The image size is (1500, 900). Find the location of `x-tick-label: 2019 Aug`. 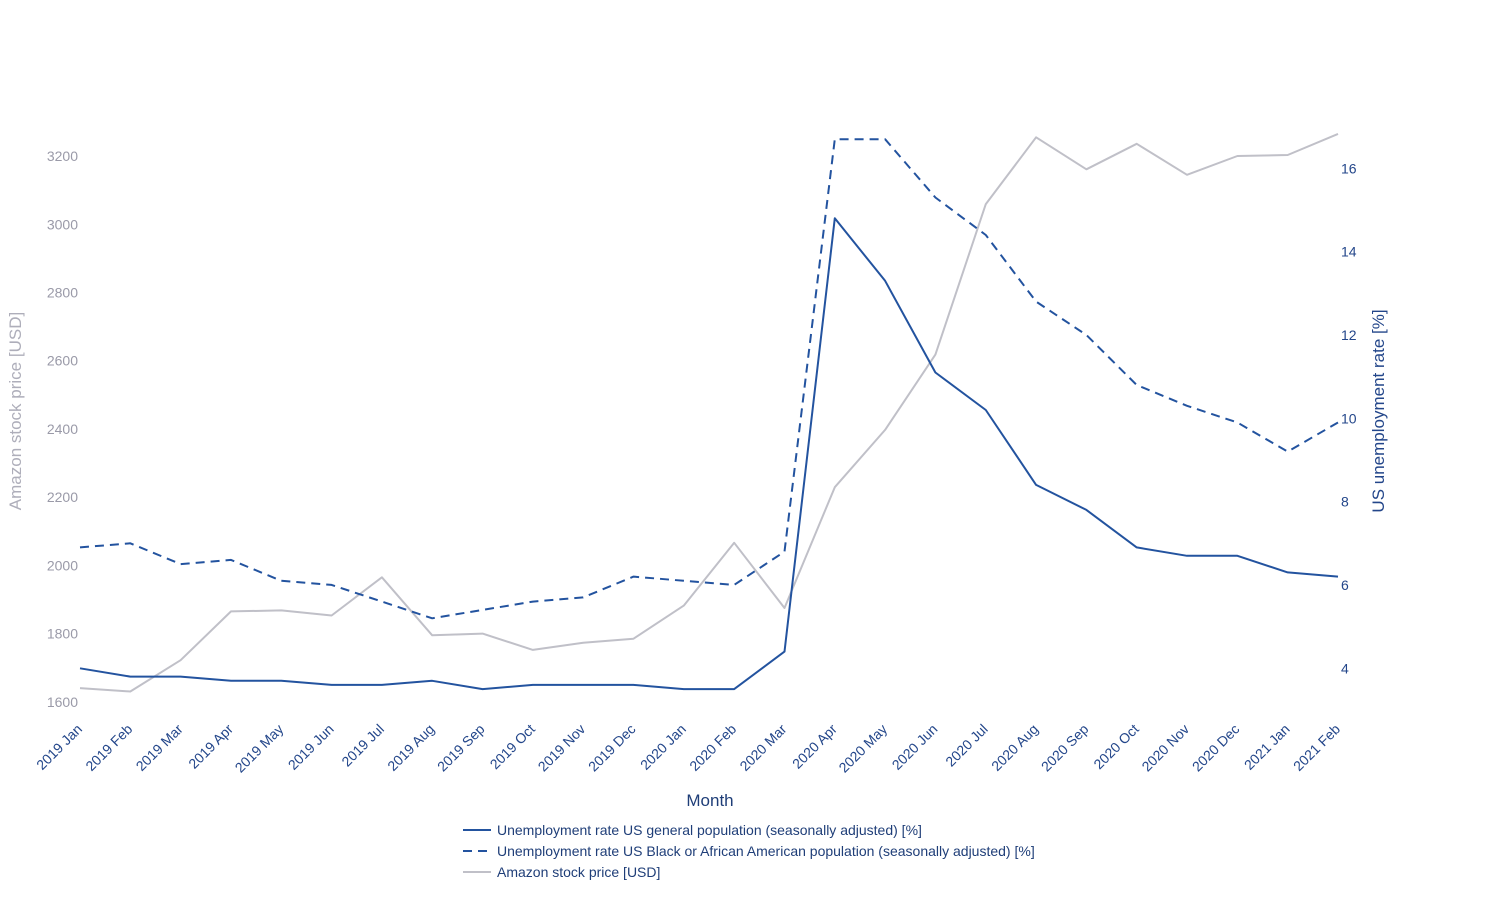

x-tick-label: 2019 Aug is located at coordinates (410, 747).